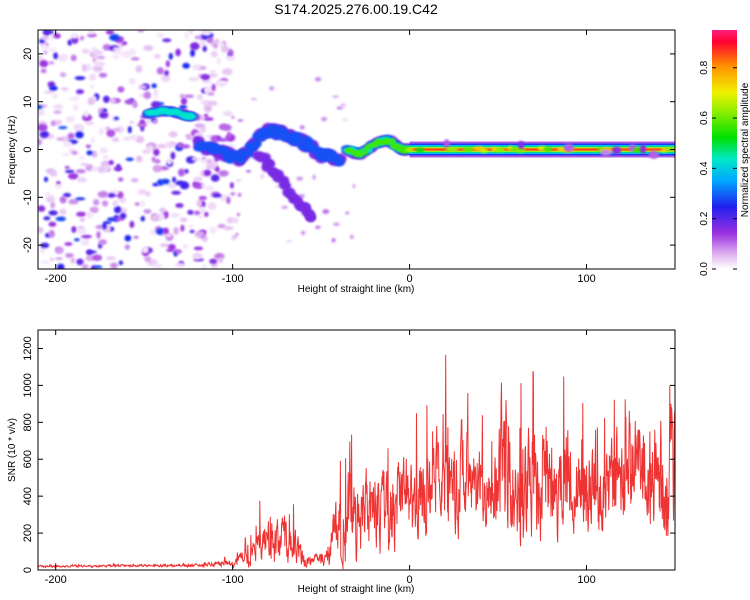  What do you see at coordinates (56, 580) in the screenshot?
I see `snr-x-tick-label: -200` at bounding box center [56, 580].